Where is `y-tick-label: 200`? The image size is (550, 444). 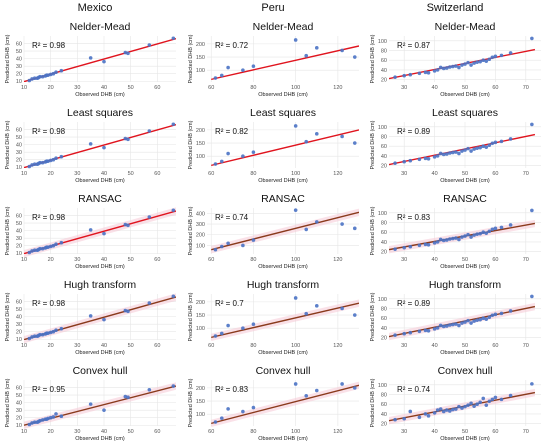 y-tick-label: 200 is located at coordinates (200, 389).